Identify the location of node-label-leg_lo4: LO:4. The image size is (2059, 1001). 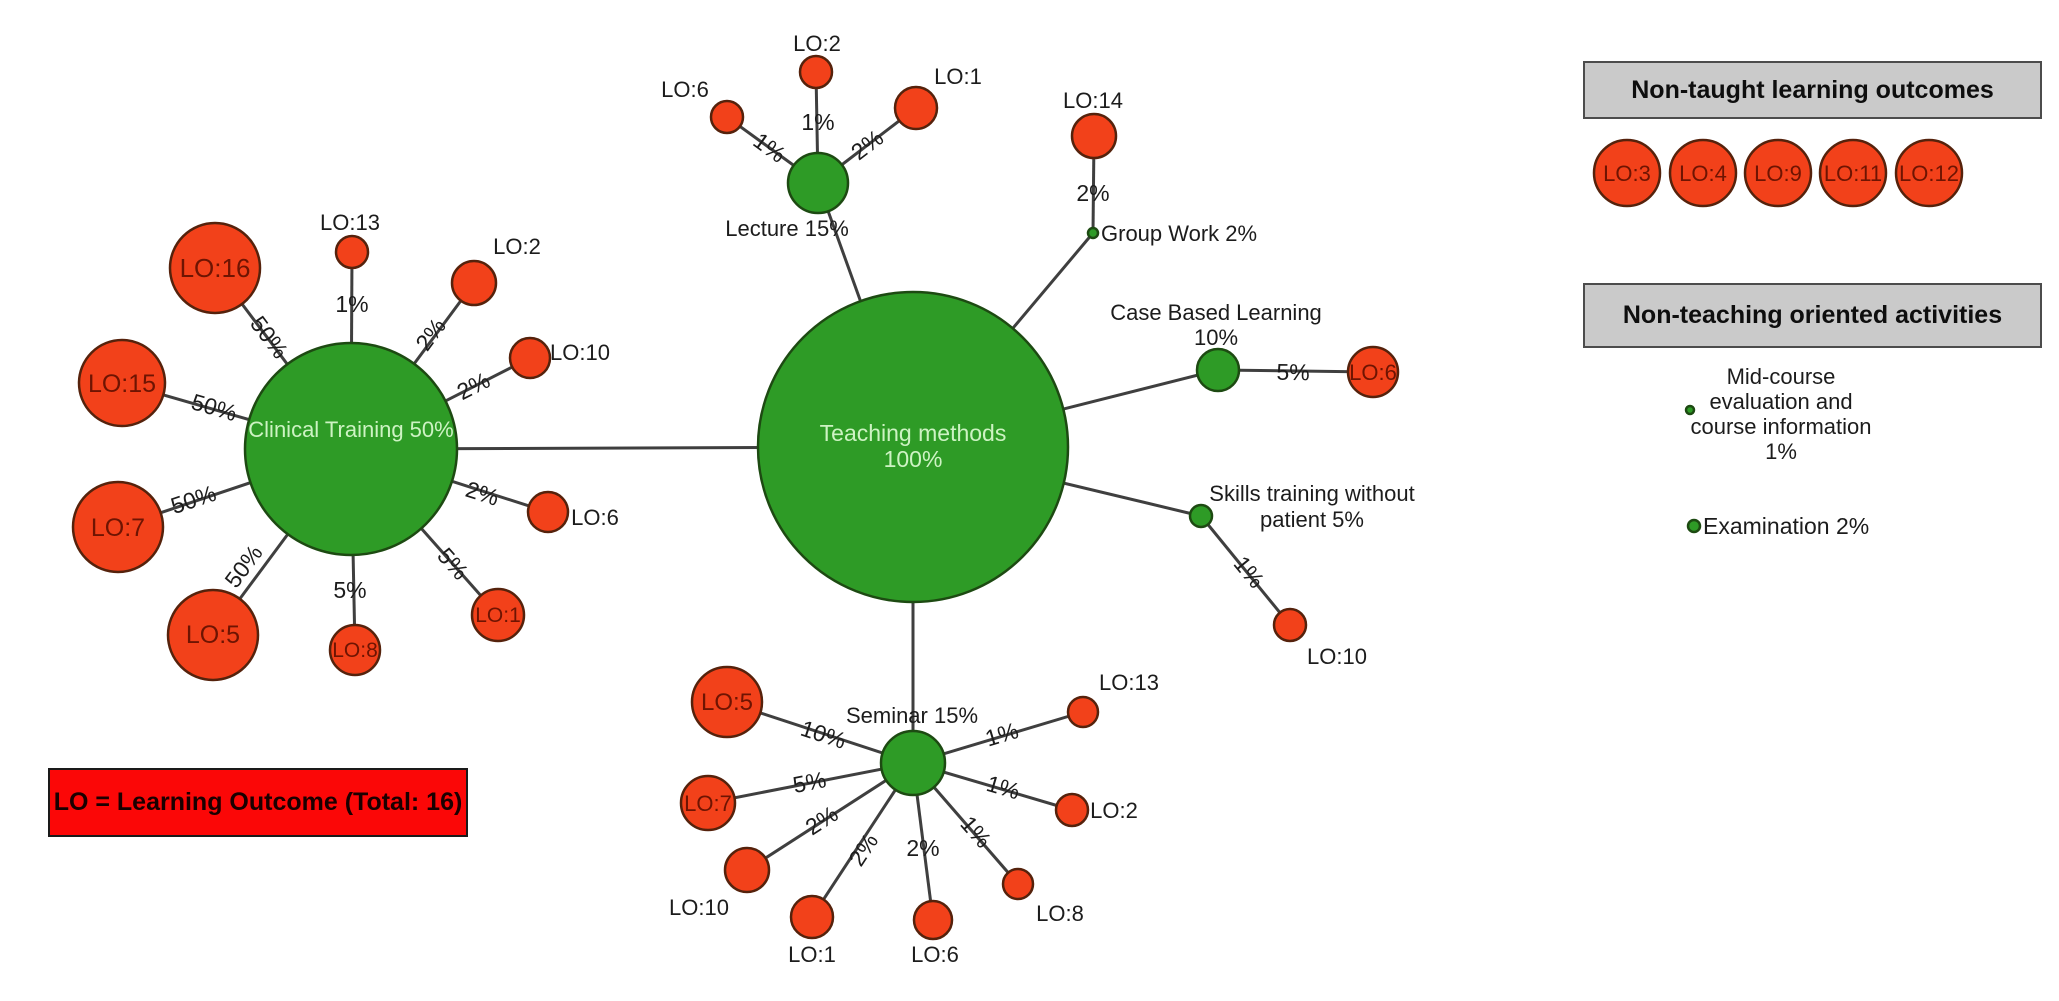
(1703, 173).